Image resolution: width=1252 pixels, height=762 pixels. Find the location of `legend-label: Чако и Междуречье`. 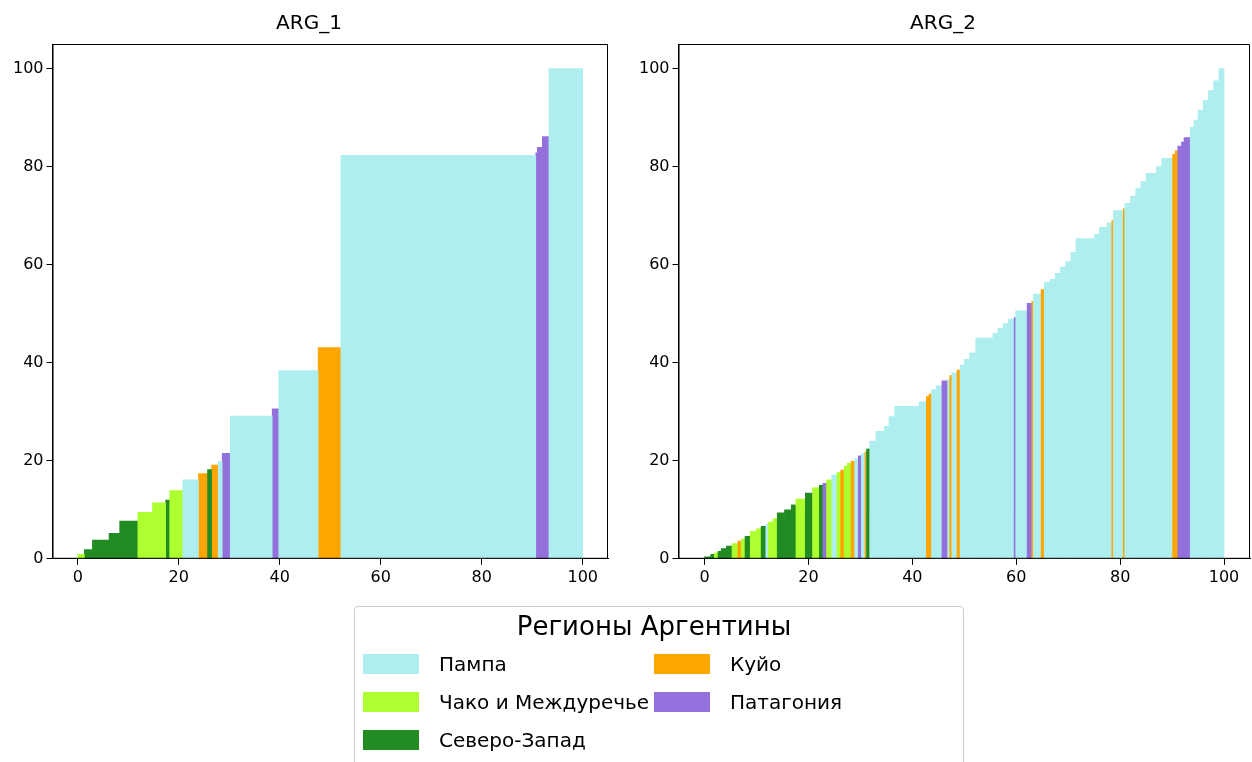

legend-label: Чако и Междуречье is located at coordinates (544, 702).